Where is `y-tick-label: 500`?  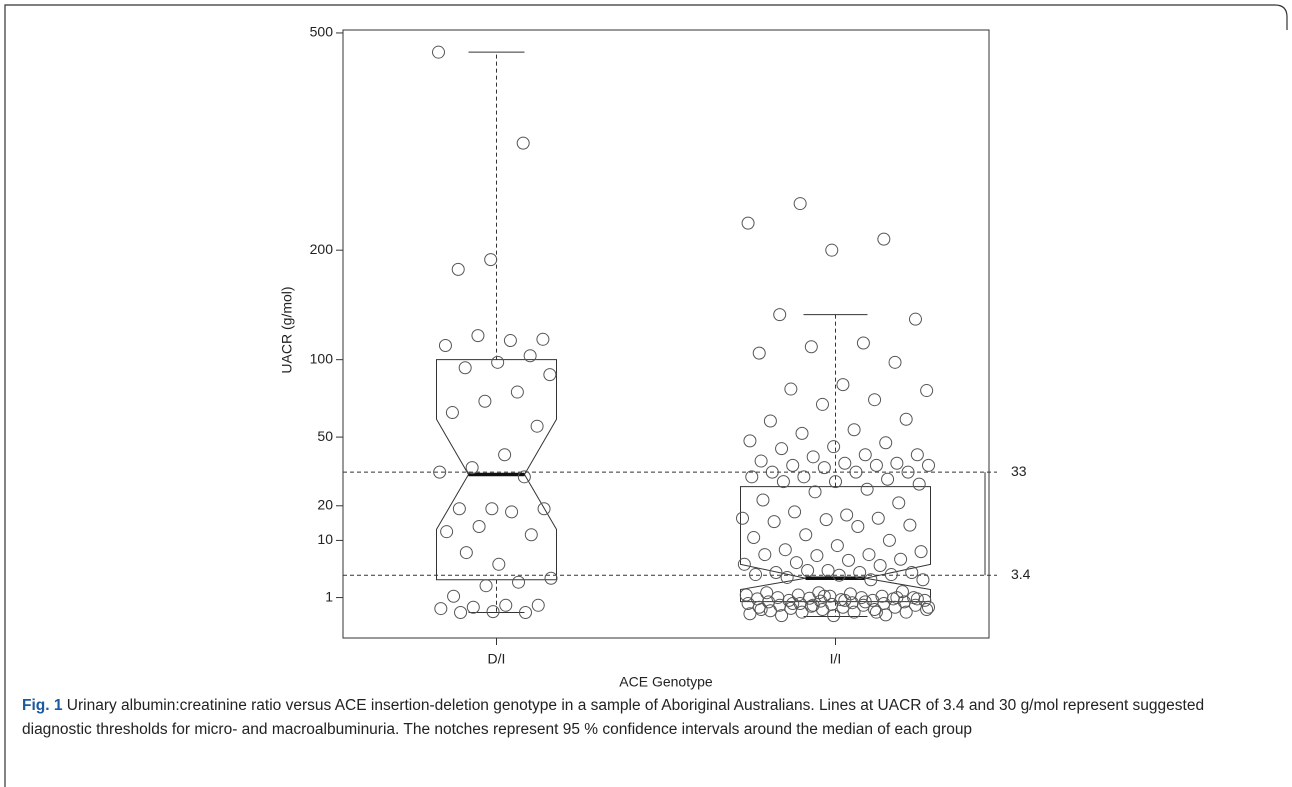
y-tick-label: 500 is located at coordinates (322, 32).